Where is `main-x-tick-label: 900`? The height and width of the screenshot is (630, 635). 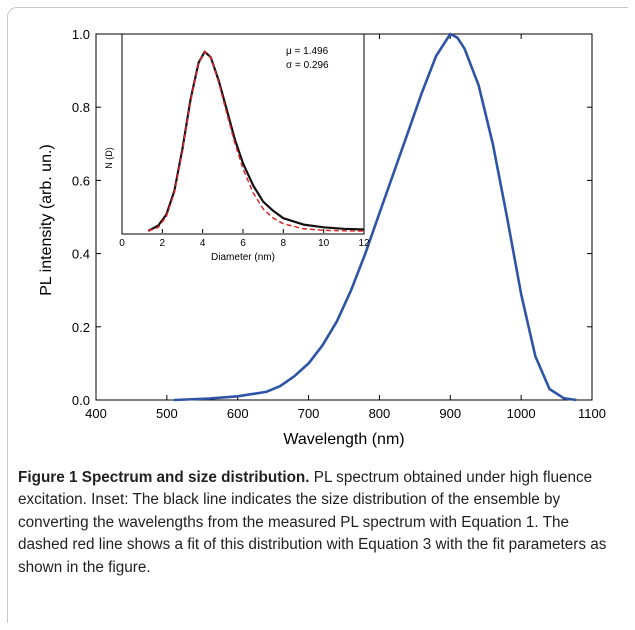 main-x-tick-label: 900 is located at coordinates (450, 413).